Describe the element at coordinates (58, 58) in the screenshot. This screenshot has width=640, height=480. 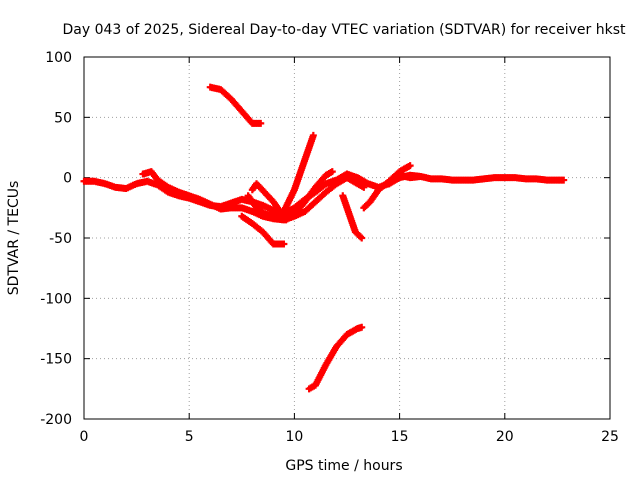
I see `y-tick-label: 100` at that location.